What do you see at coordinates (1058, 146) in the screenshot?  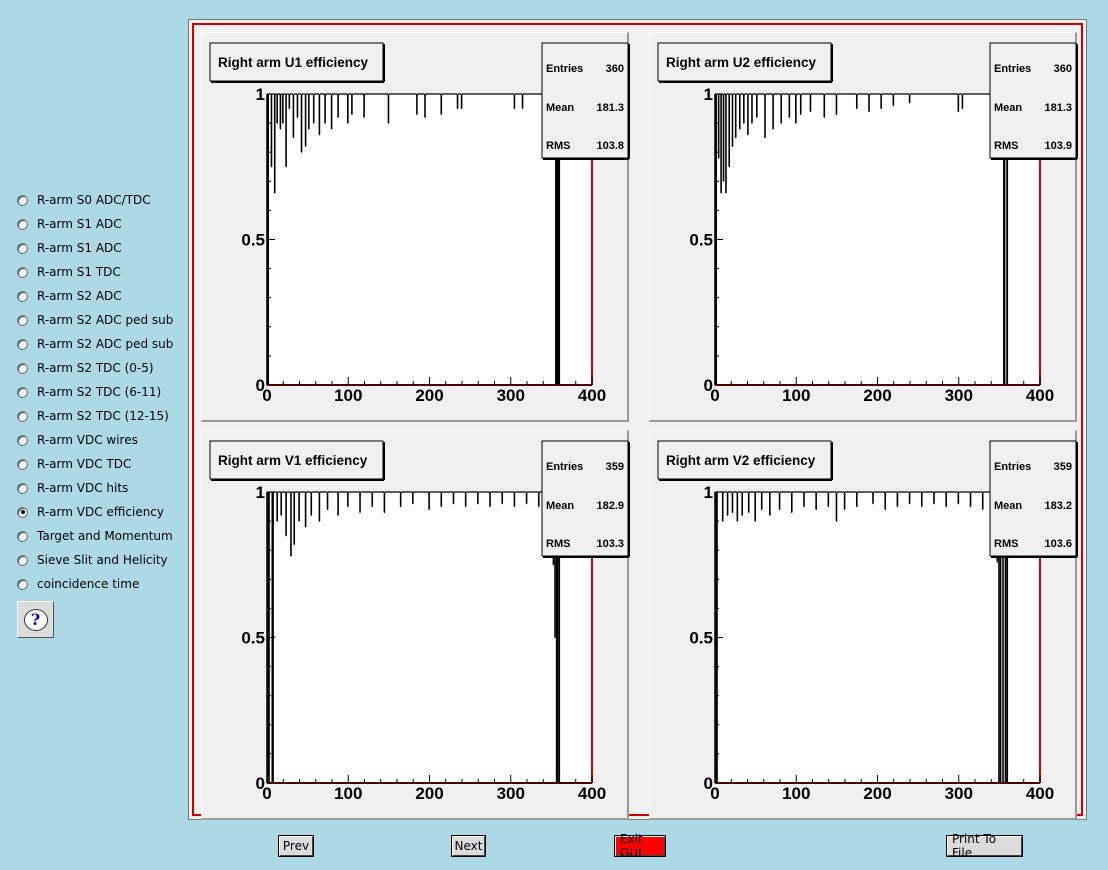 I see `stats-value: 103.9` at bounding box center [1058, 146].